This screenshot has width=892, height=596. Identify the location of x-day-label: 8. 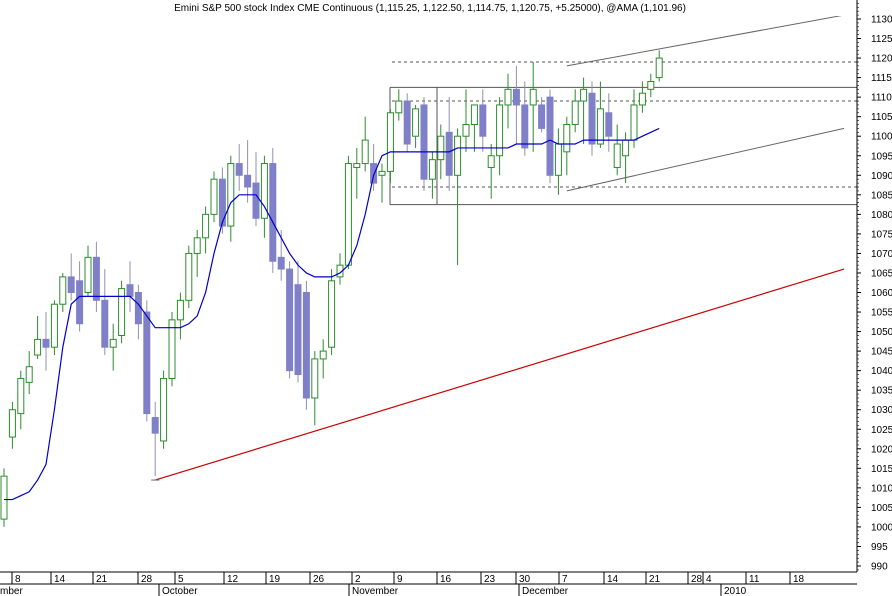
(18, 579).